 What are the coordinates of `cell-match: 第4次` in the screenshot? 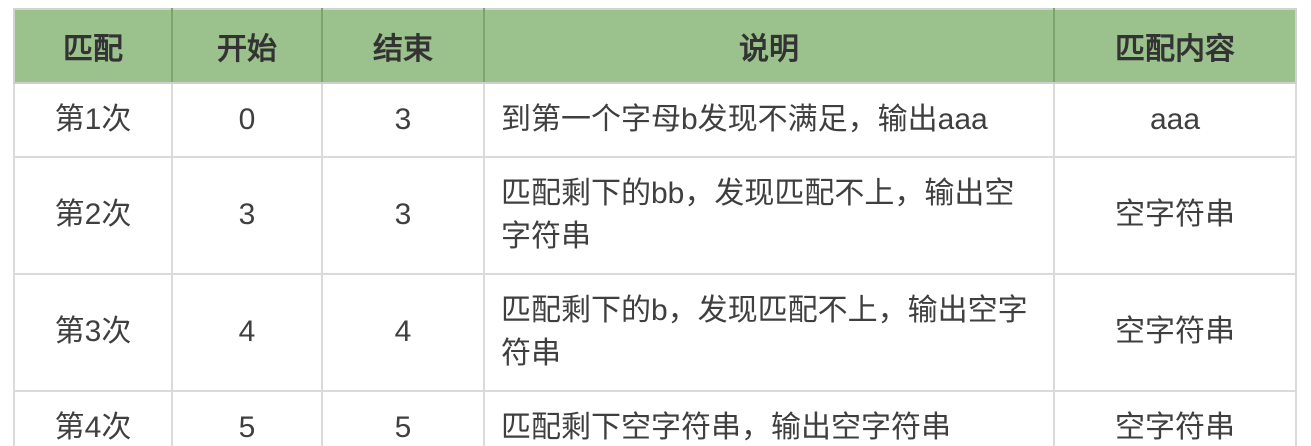 It's located at (93, 417).